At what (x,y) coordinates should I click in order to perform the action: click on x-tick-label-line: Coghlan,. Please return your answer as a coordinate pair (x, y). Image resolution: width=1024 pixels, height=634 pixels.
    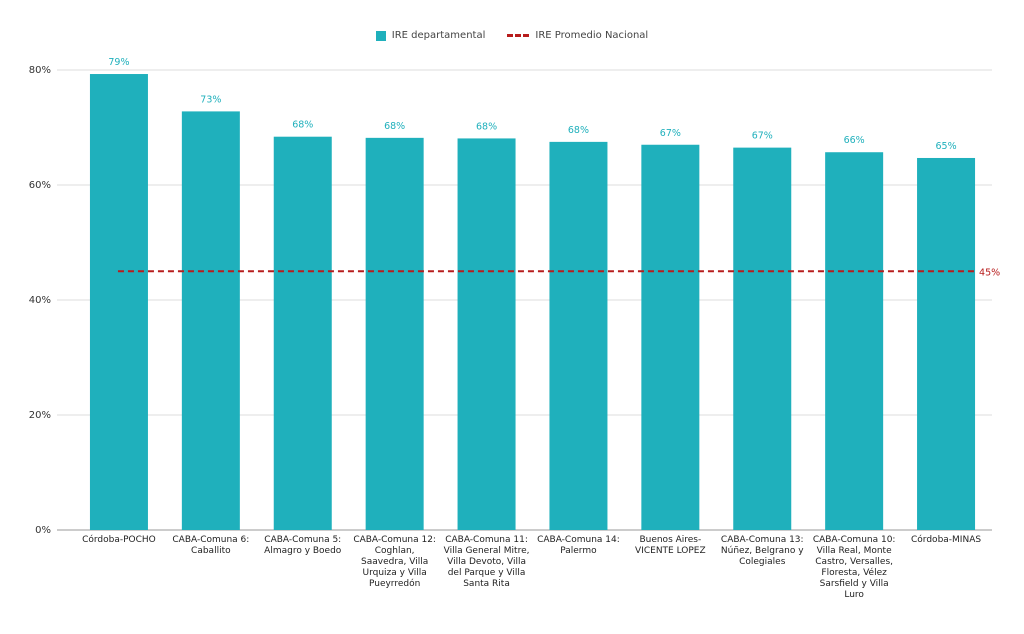
    Looking at the image, I should click on (394, 551).